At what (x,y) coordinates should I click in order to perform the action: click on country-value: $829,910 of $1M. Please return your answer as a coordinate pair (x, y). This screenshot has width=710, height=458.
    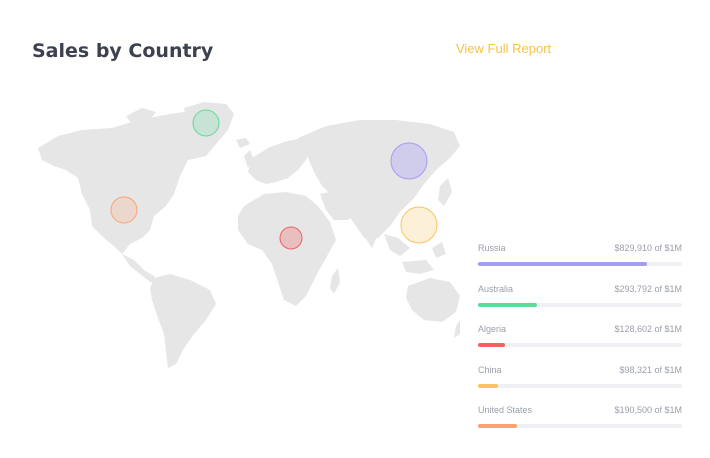
    Looking at the image, I should click on (648, 248).